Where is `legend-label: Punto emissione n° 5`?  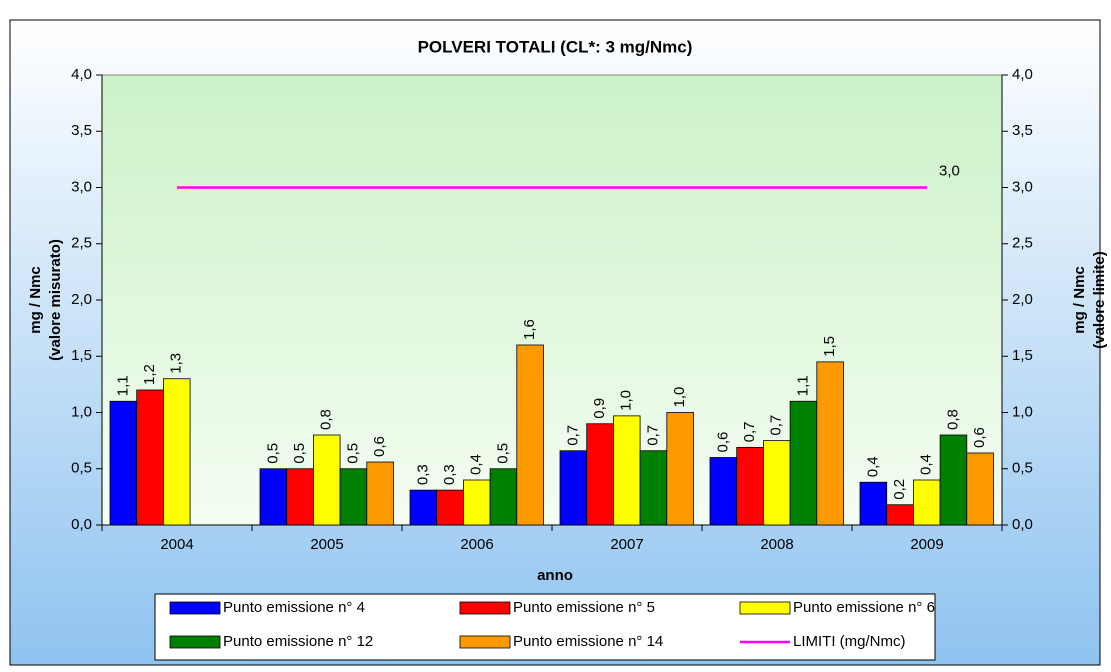 legend-label: Punto emissione n° 5 is located at coordinates (584, 607).